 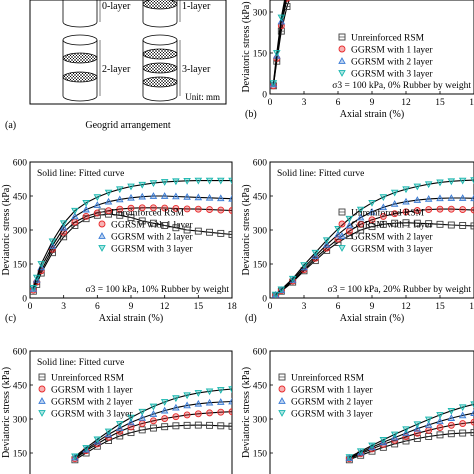 What do you see at coordinates (406, 307) in the screenshot?
I see `x-tick-label: 12` at bounding box center [406, 307].